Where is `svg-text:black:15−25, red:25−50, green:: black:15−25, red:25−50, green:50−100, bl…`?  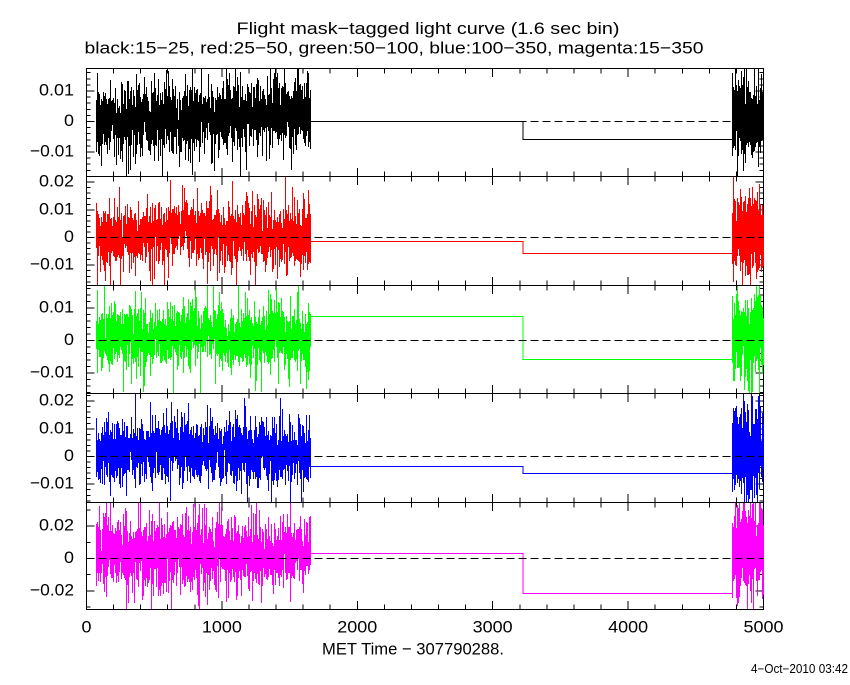 svg-text:black:15−25, red:25−50, green:: black:15−25, red:25−50, green:50−100, bl… is located at coordinates (394, 48).